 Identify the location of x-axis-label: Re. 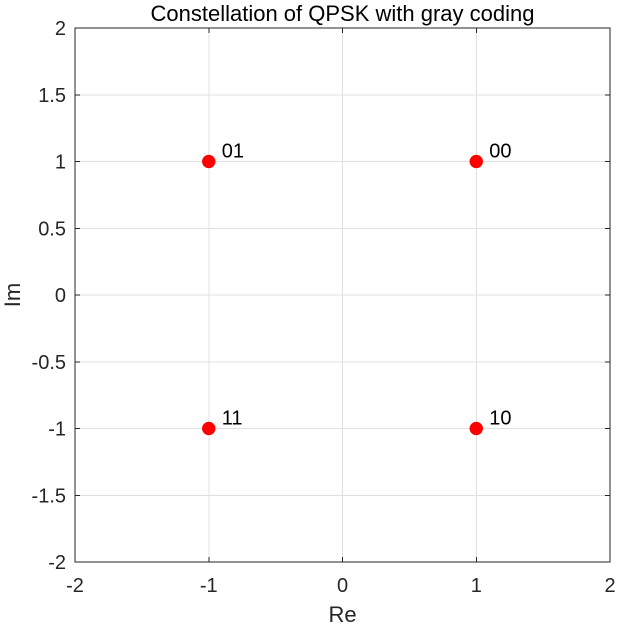
(342, 614).